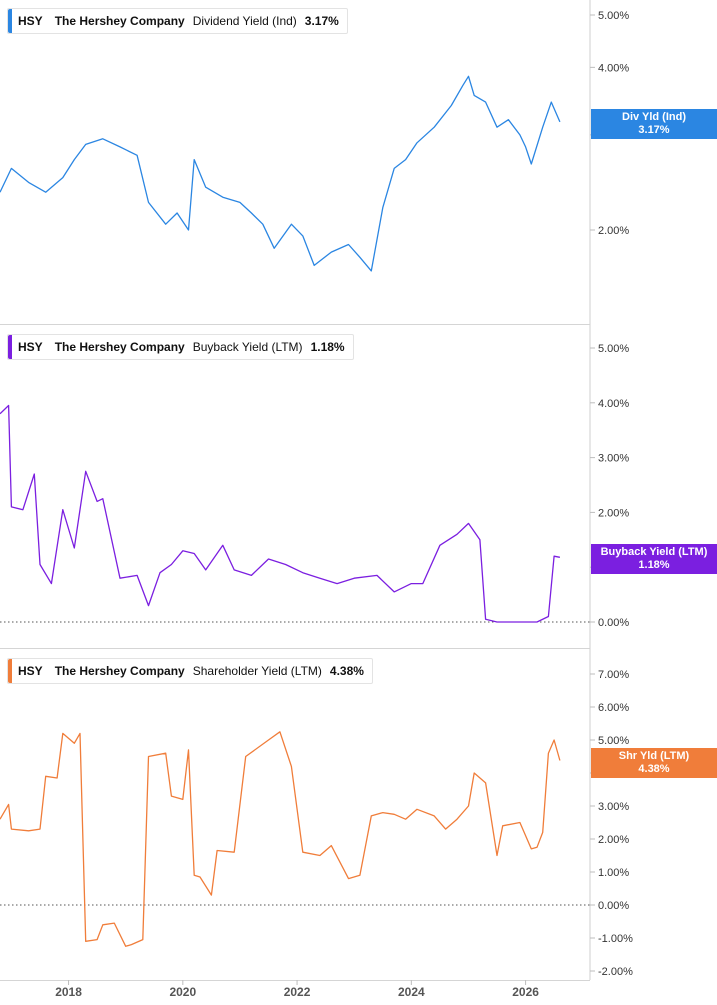 This screenshot has height=1005, width=717. Describe the element at coordinates (346, 671) in the screenshot. I see `legend-value: 4.38%` at that location.